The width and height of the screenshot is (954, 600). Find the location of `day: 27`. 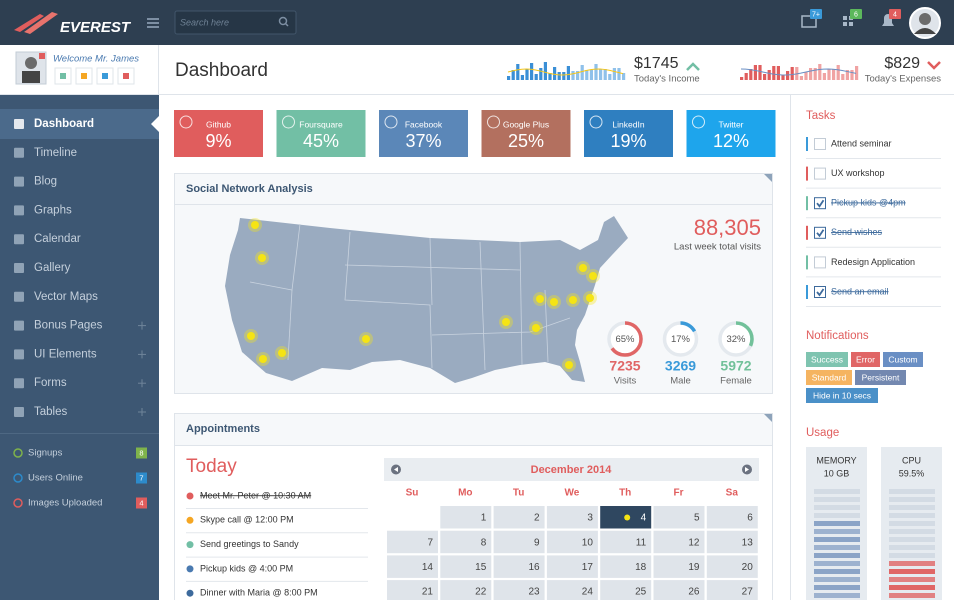

day: 27 is located at coordinates (748, 592).